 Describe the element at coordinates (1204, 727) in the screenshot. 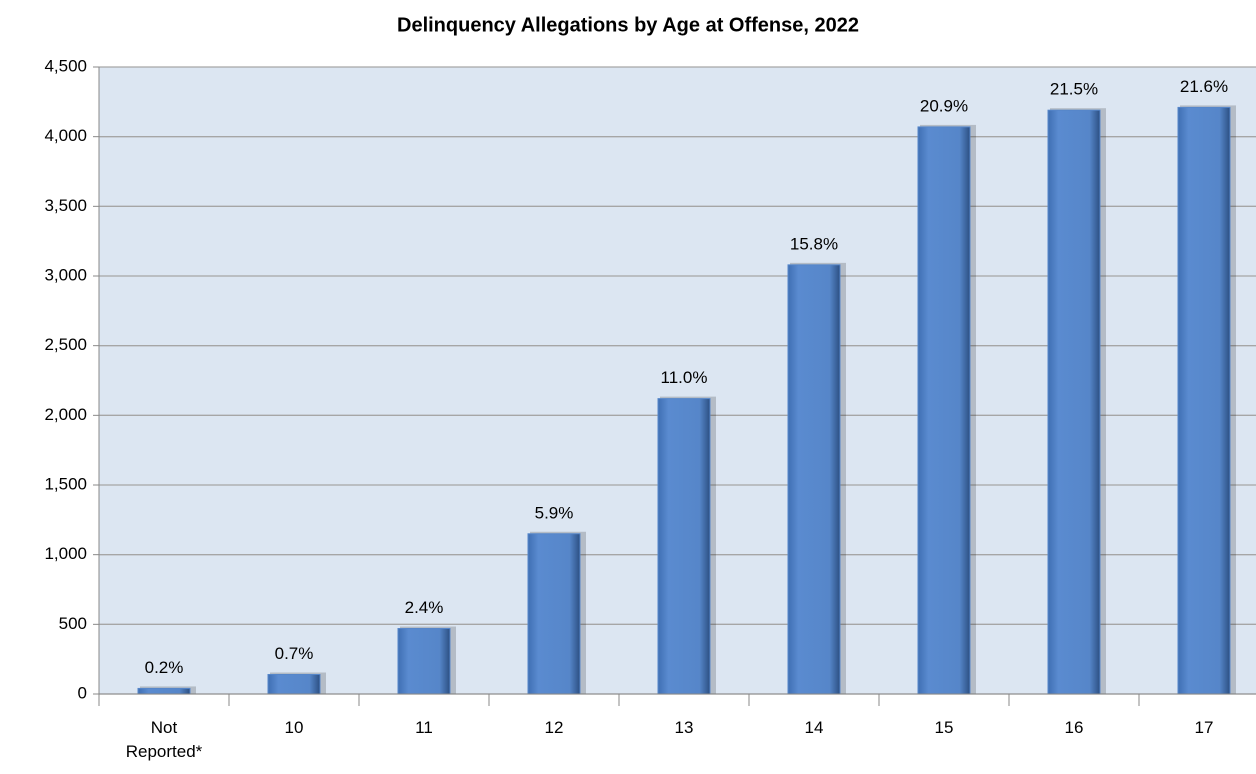

I see `x-tick-label: 17` at that location.